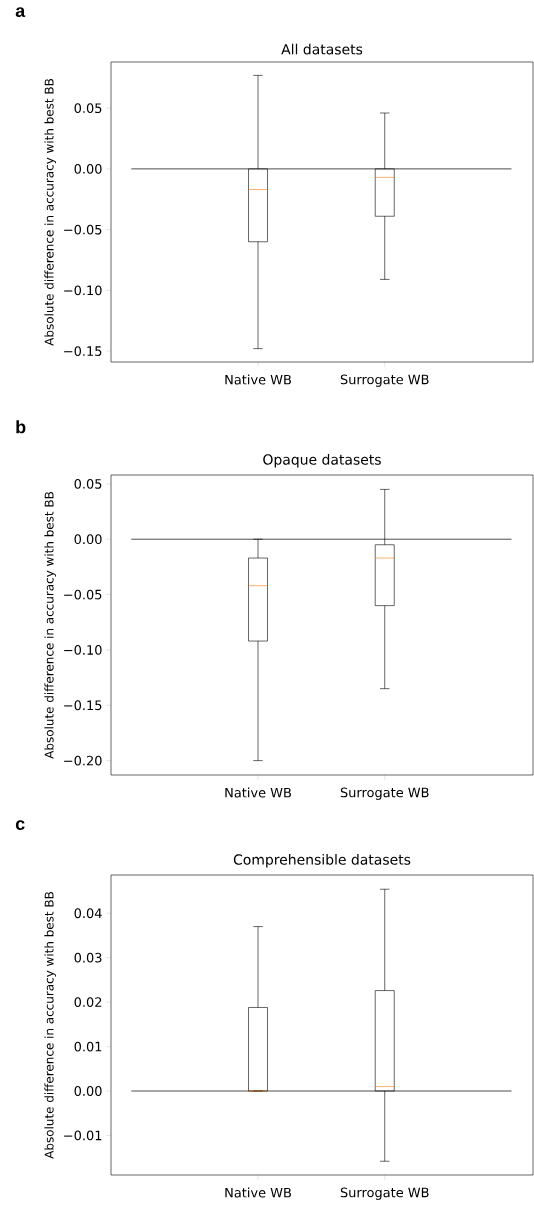 This screenshot has height=1208, width=534. Describe the element at coordinates (20, 825) in the screenshot. I see `text: c` at that location.